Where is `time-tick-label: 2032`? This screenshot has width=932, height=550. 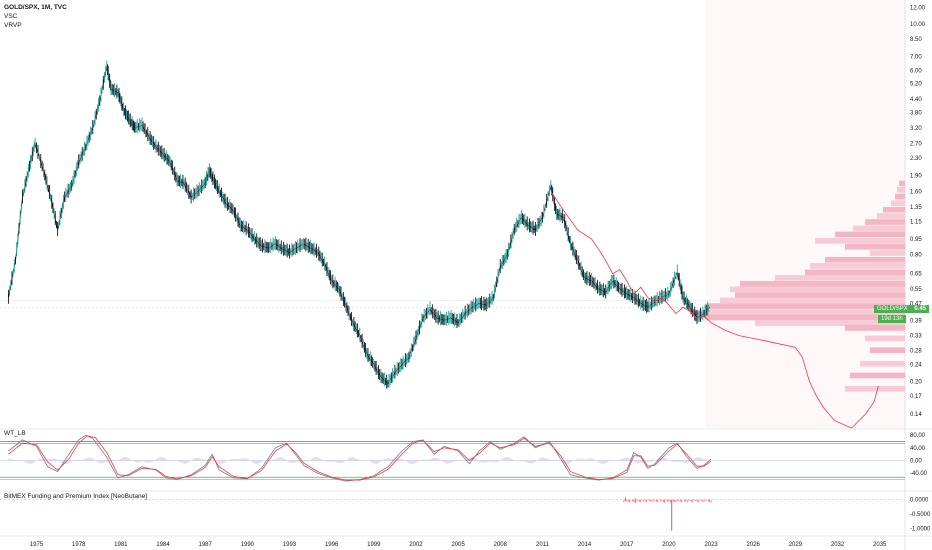
time-tick-label: 2032 is located at coordinates (838, 545).